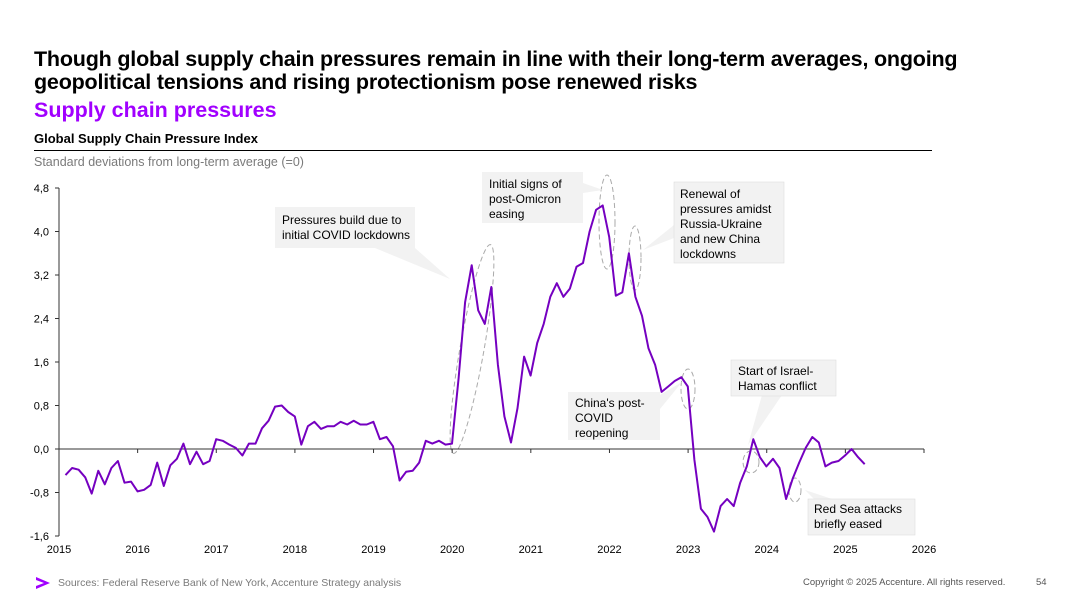 The image size is (1080, 608). I want to click on y-tick-label: 2,4, so click(41, 320).